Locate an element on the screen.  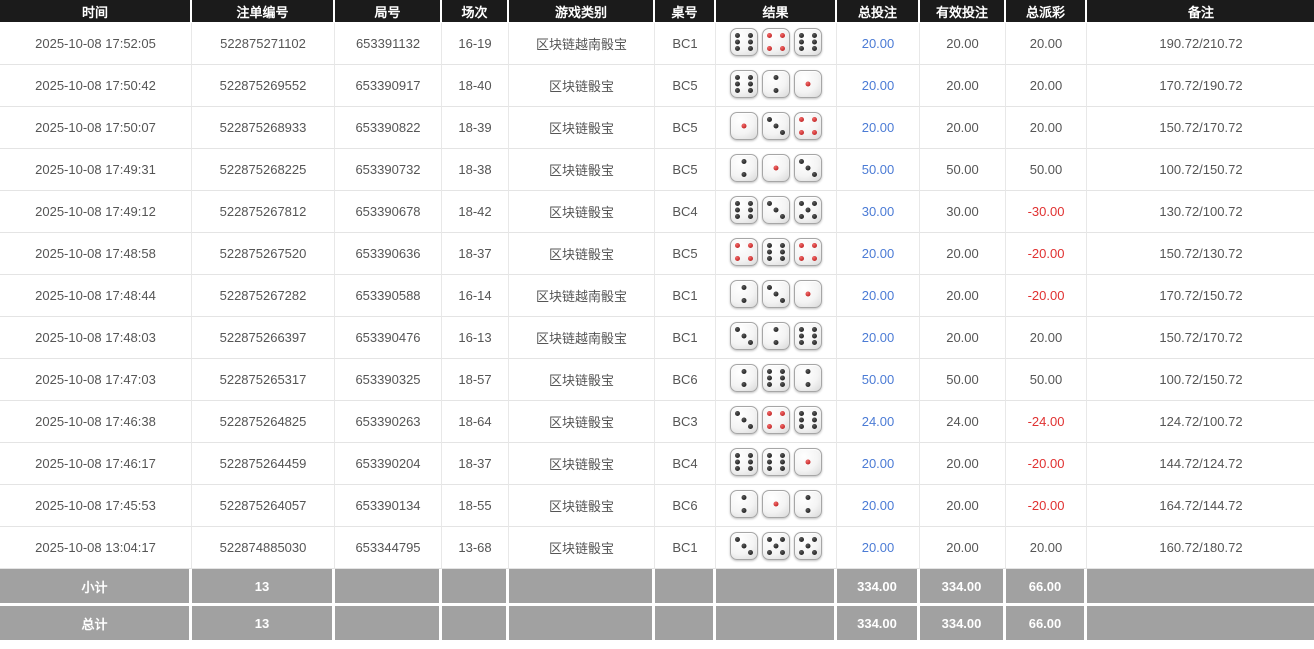
die-5-icon is located at coordinates (808, 546).